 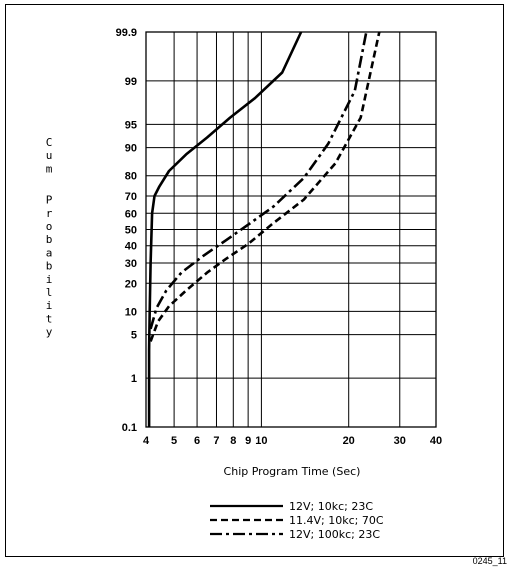 What do you see at coordinates (49, 226) in the screenshot?
I see `y-axis-label-char: o` at bounding box center [49, 226].